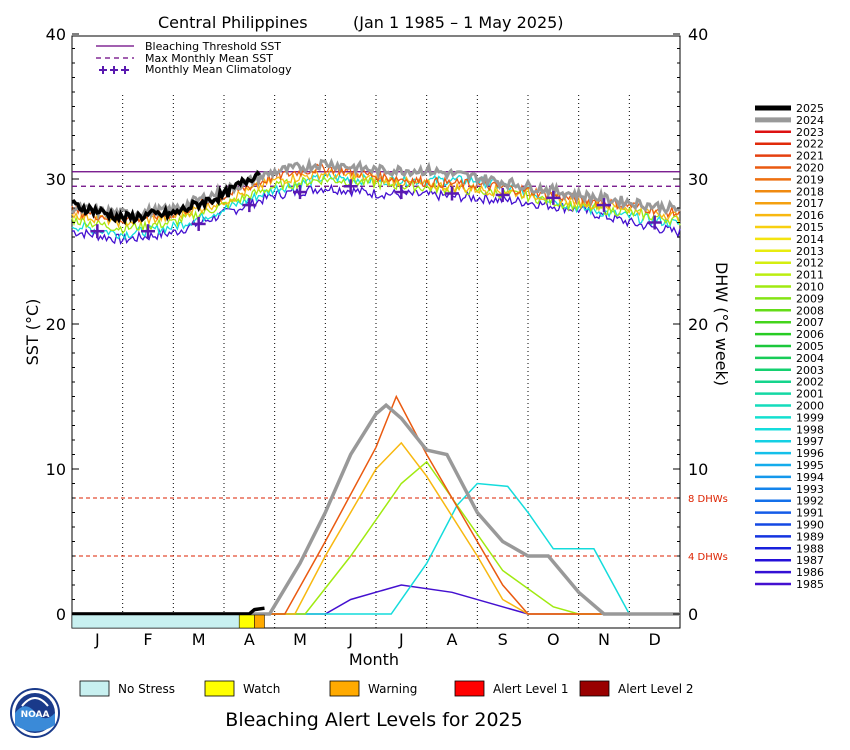  I want to click on noaa-logo-icon: NOAA, so click(35, 713).